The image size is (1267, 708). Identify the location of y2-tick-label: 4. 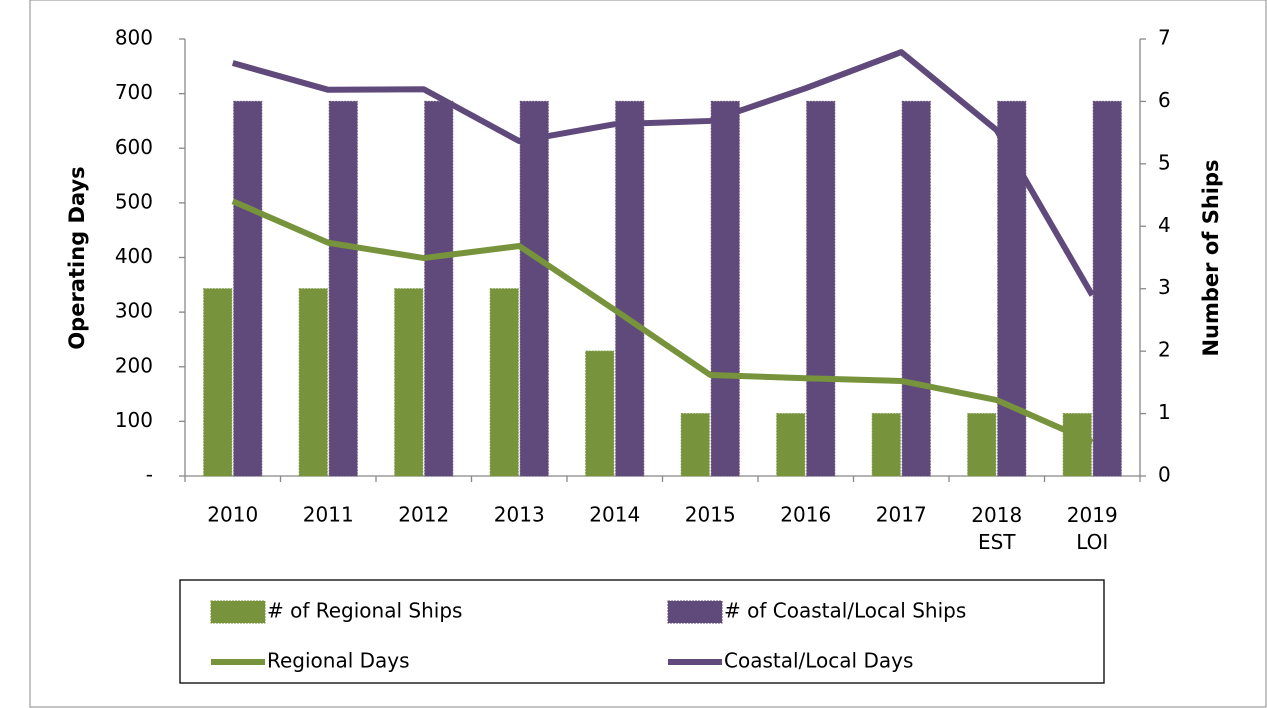
(1164, 225).